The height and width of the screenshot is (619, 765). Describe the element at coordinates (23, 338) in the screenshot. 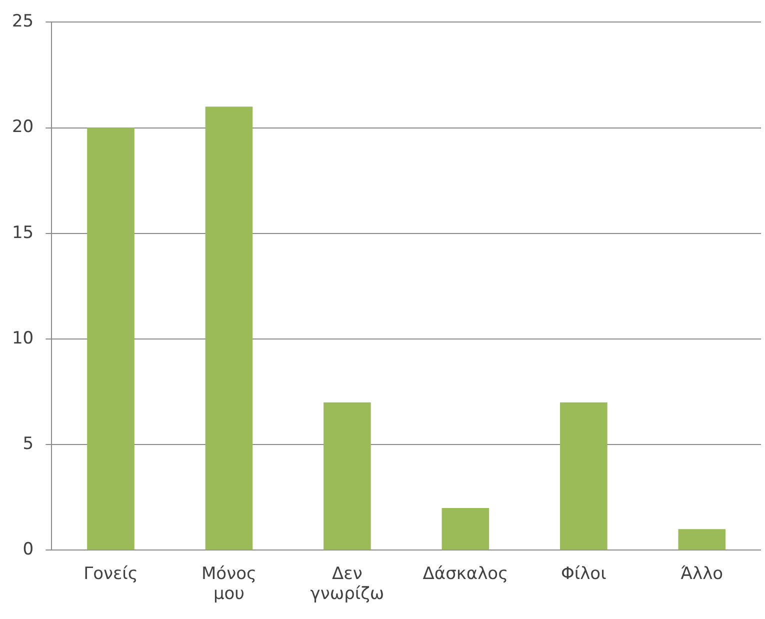

I see `y-tick-label: 10` at that location.